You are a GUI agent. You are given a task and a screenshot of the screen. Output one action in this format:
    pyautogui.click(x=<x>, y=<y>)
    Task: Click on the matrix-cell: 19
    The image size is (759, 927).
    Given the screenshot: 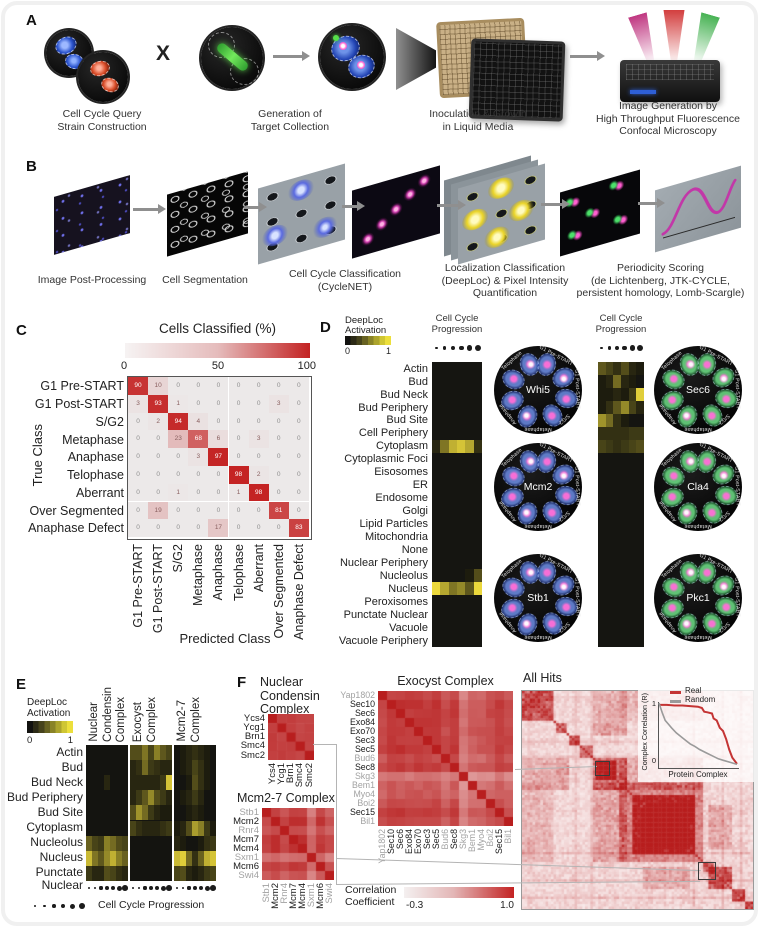 What is the action you would take?
    pyautogui.click(x=158, y=510)
    